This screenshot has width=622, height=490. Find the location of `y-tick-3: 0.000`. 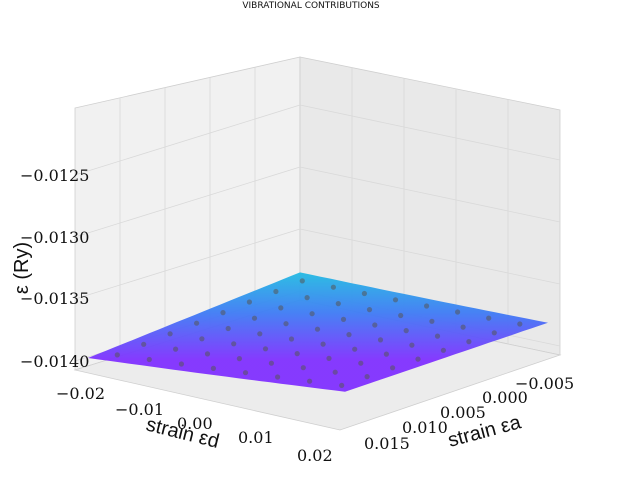

y-tick-3: 0.000 is located at coordinates (505, 397).